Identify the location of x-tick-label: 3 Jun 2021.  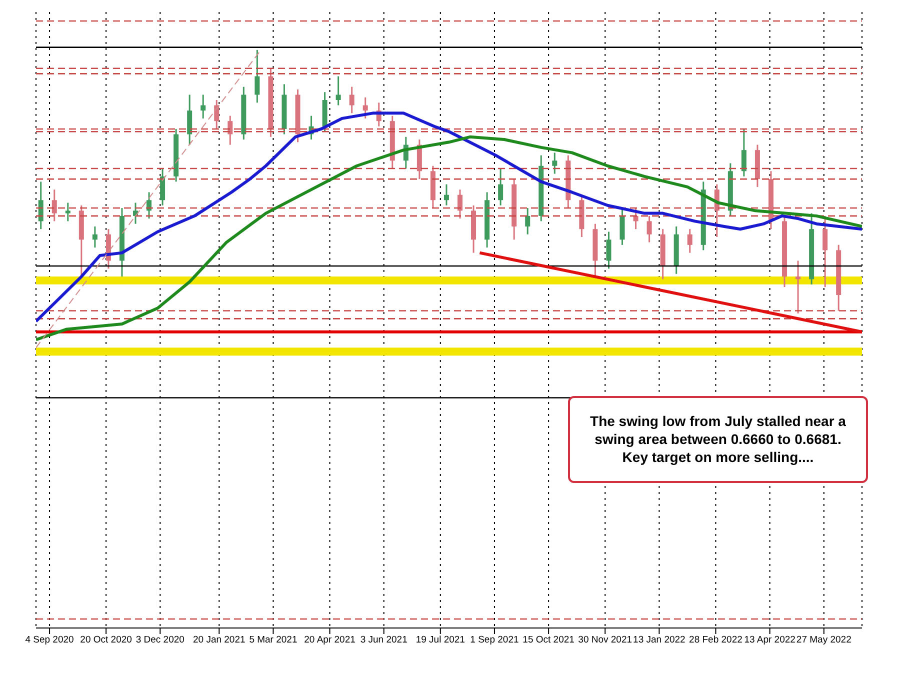
(384, 640).